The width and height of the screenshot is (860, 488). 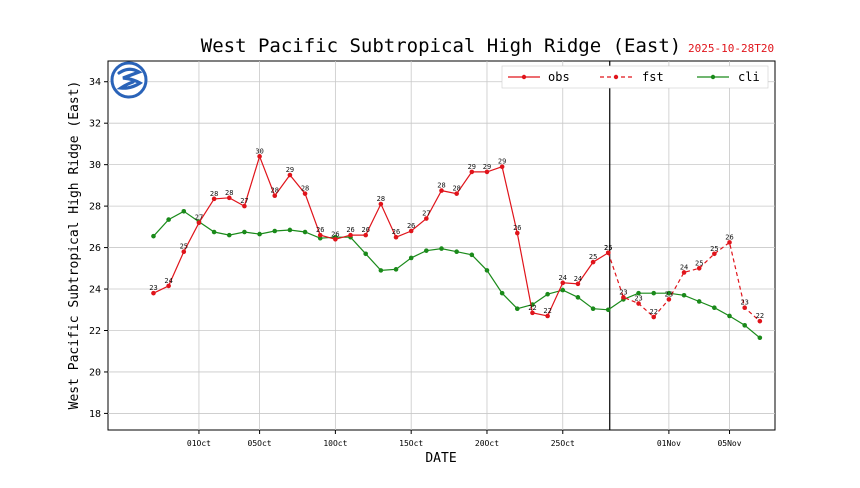 I want to click on x-tick-label: 10Oct, so click(x=335, y=443).